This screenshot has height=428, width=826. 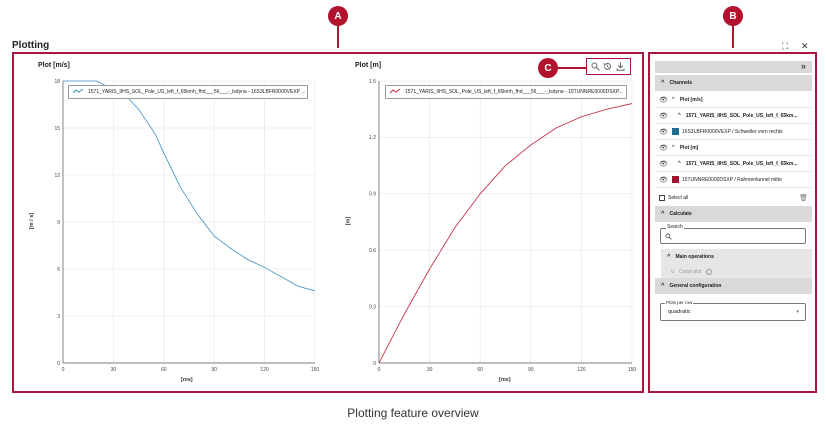 I want to click on search-input: Search, so click(x=733, y=234).